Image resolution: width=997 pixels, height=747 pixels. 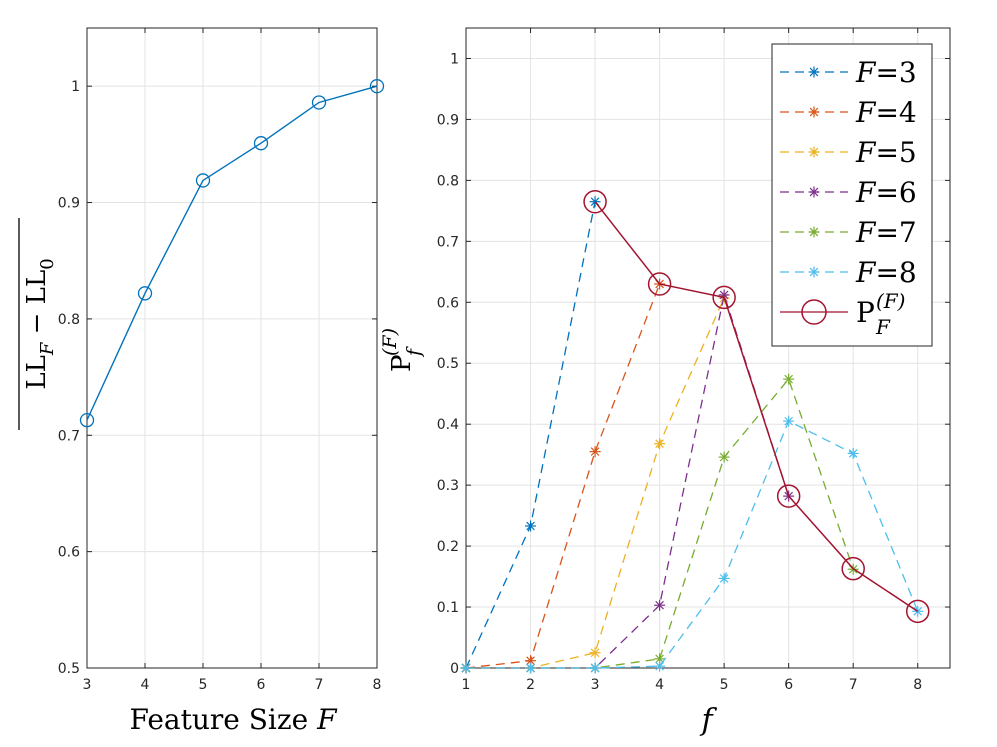 What do you see at coordinates (448, 486) in the screenshot?
I see `y-tick-label: 0.3` at bounding box center [448, 486].